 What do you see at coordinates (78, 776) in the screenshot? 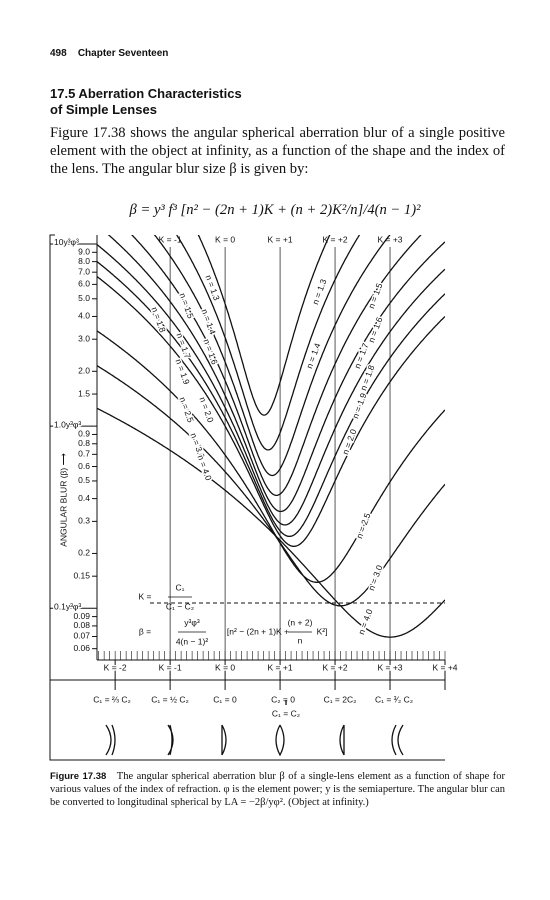
I see `caption-label: Figure 17.38` at bounding box center [78, 776].